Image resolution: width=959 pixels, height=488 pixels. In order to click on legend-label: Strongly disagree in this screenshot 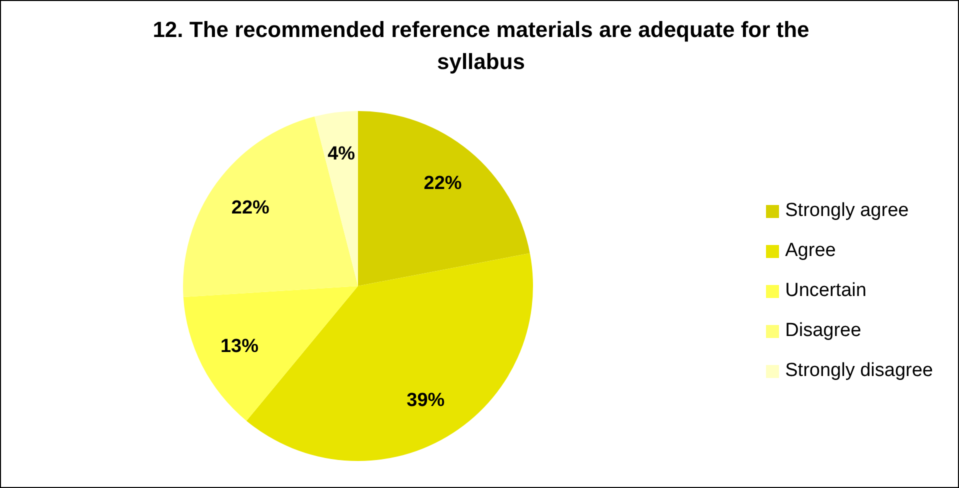, I will do `click(859, 371)`.